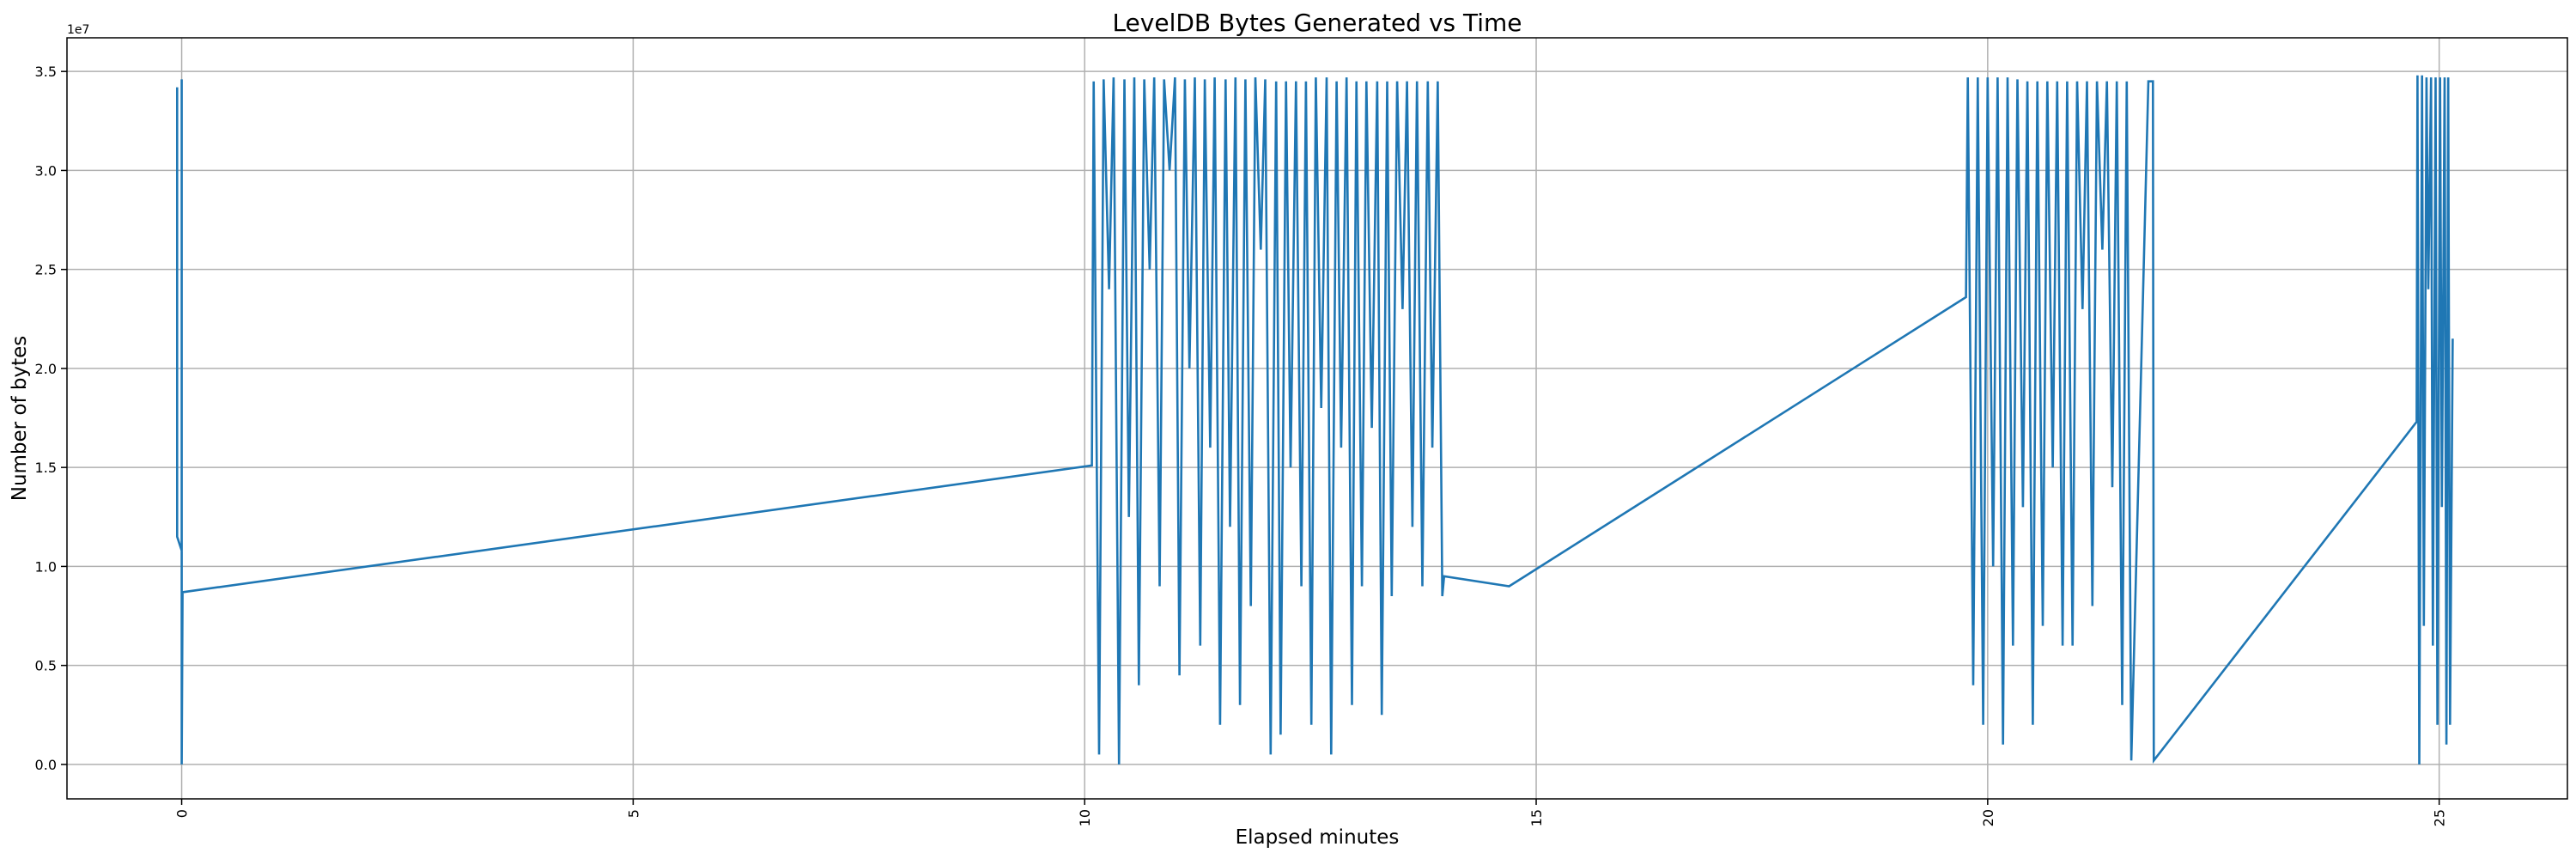 This screenshot has height=859, width=2576. What do you see at coordinates (46, 369) in the screenshot?
I see `y-tick-label: 2.0` at bounding box center [46, 369].